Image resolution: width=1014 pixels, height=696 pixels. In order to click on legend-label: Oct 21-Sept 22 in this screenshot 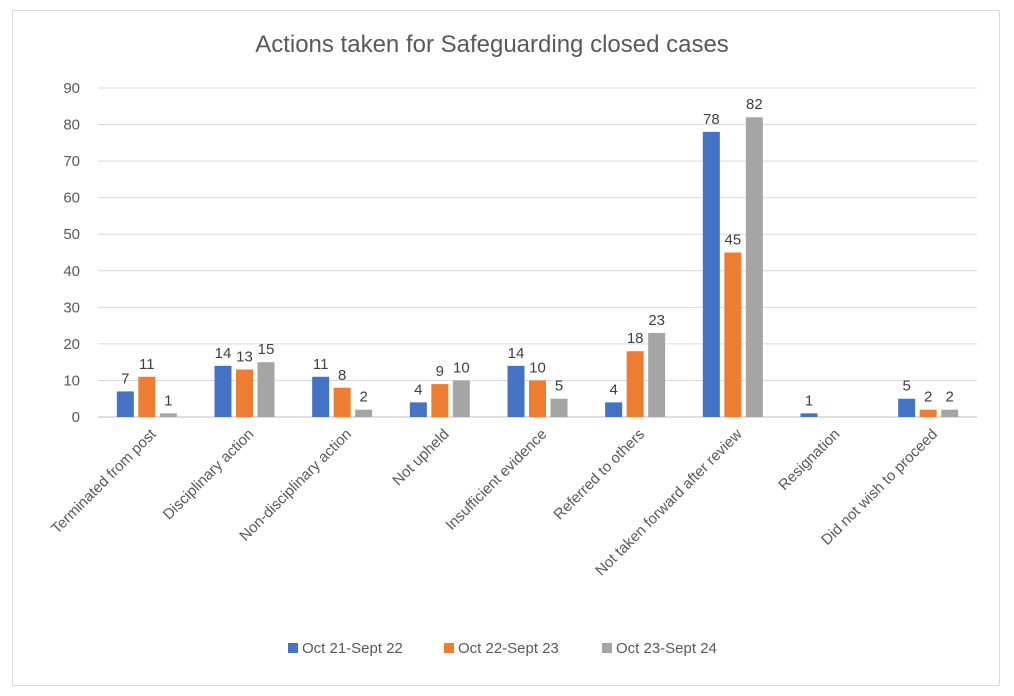, I will do `click(352, 648)`.